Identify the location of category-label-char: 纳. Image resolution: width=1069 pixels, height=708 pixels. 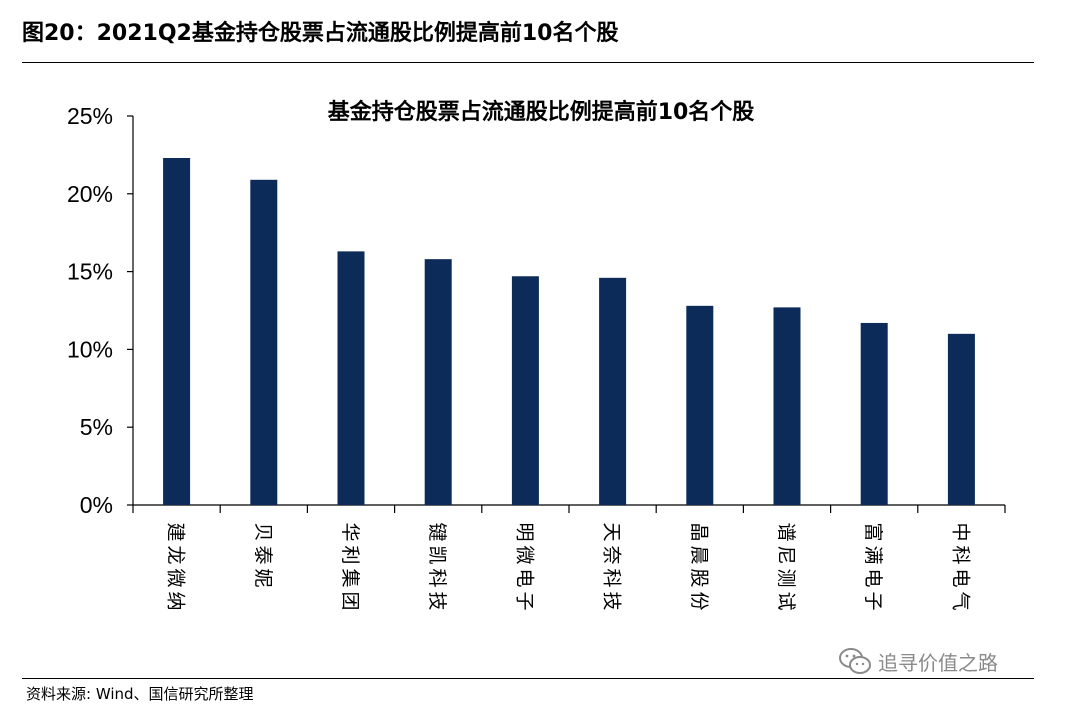
(176, 600).